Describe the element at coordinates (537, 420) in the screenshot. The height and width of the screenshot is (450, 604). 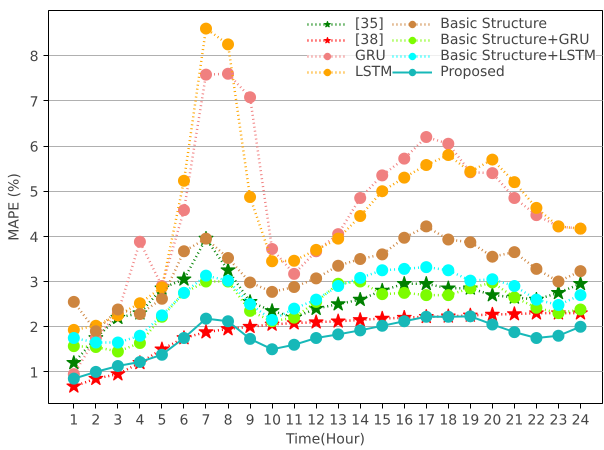
I see `x-tick-label: 22` at that location.